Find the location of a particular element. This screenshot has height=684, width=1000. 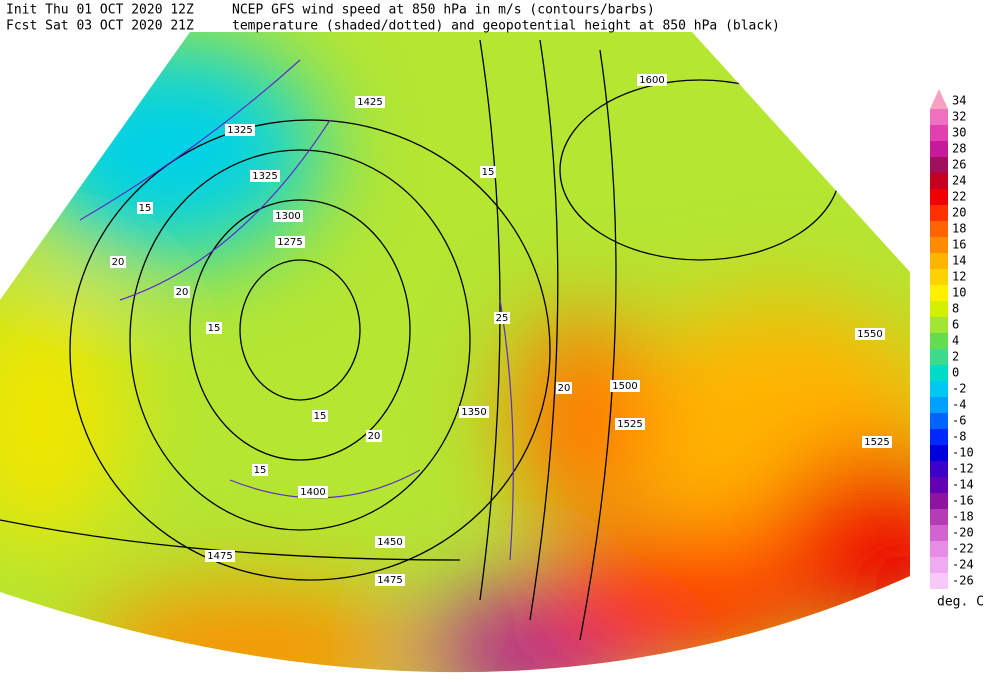

colorbar-label: -10 is located at coordinates (963, 453).